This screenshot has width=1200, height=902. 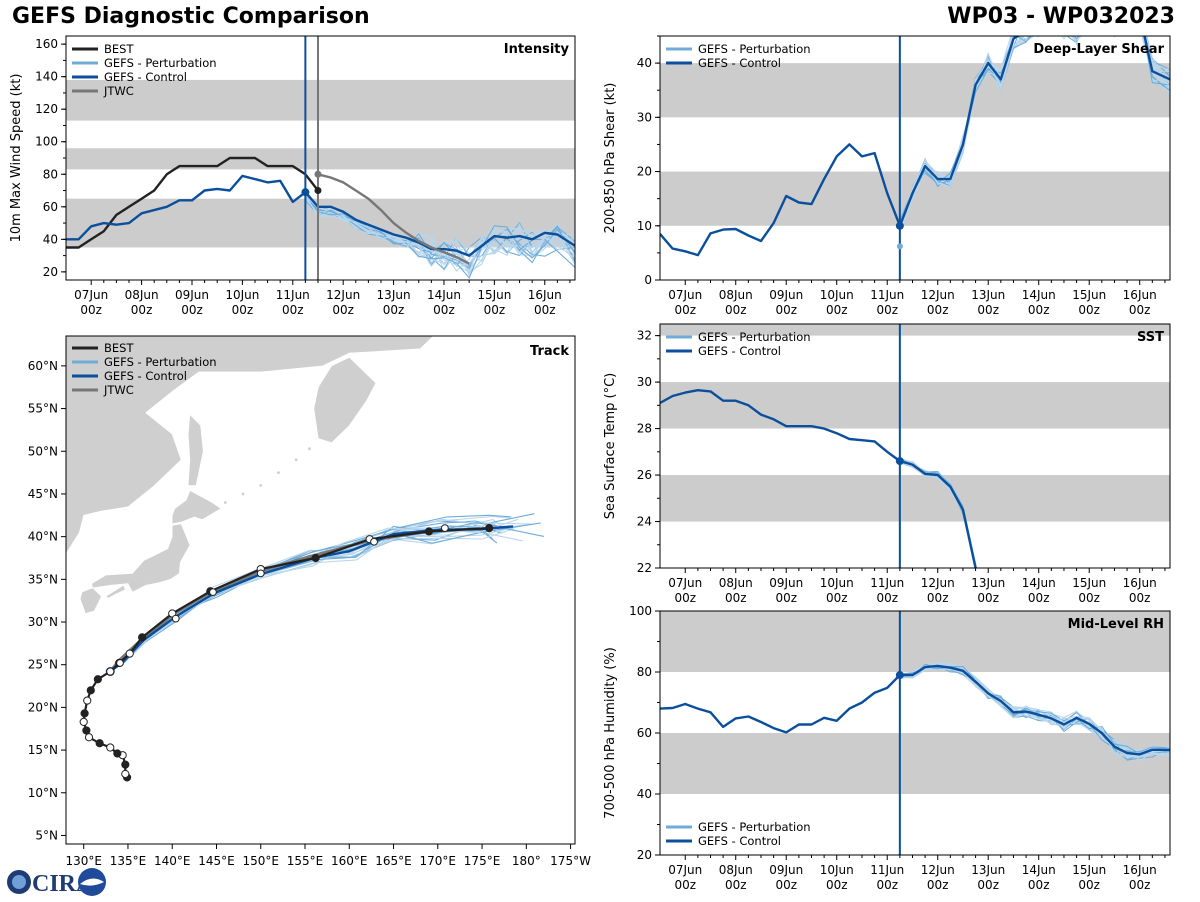 What do you see at coordinates (301, 598) in the screenshot?
I see `track-perturbation-member` at bounding box center [301, 598].